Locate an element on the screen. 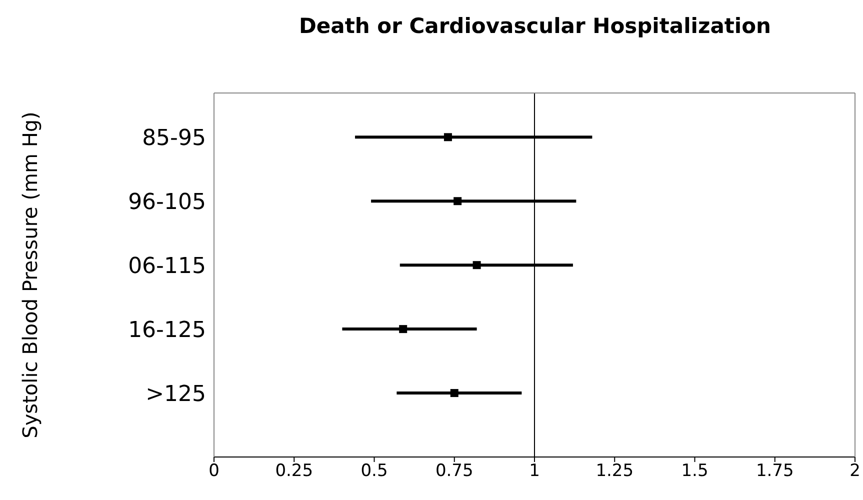 The height and width of the screenshot is (500, 863). chart-title: Death or Cardiovascular Hospitalization is located at coordinates (535, 26).